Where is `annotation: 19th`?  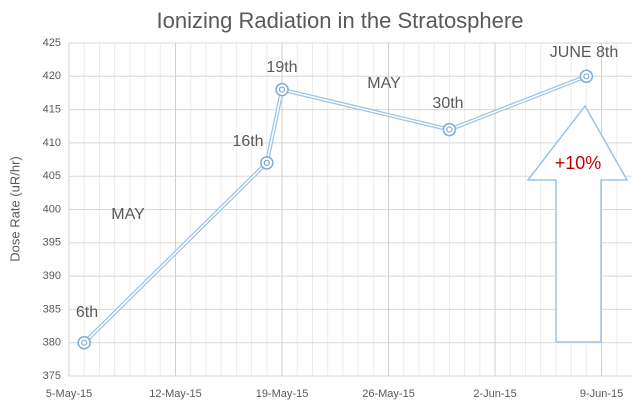 annotation: 19th is located at coordinates (281, 67).